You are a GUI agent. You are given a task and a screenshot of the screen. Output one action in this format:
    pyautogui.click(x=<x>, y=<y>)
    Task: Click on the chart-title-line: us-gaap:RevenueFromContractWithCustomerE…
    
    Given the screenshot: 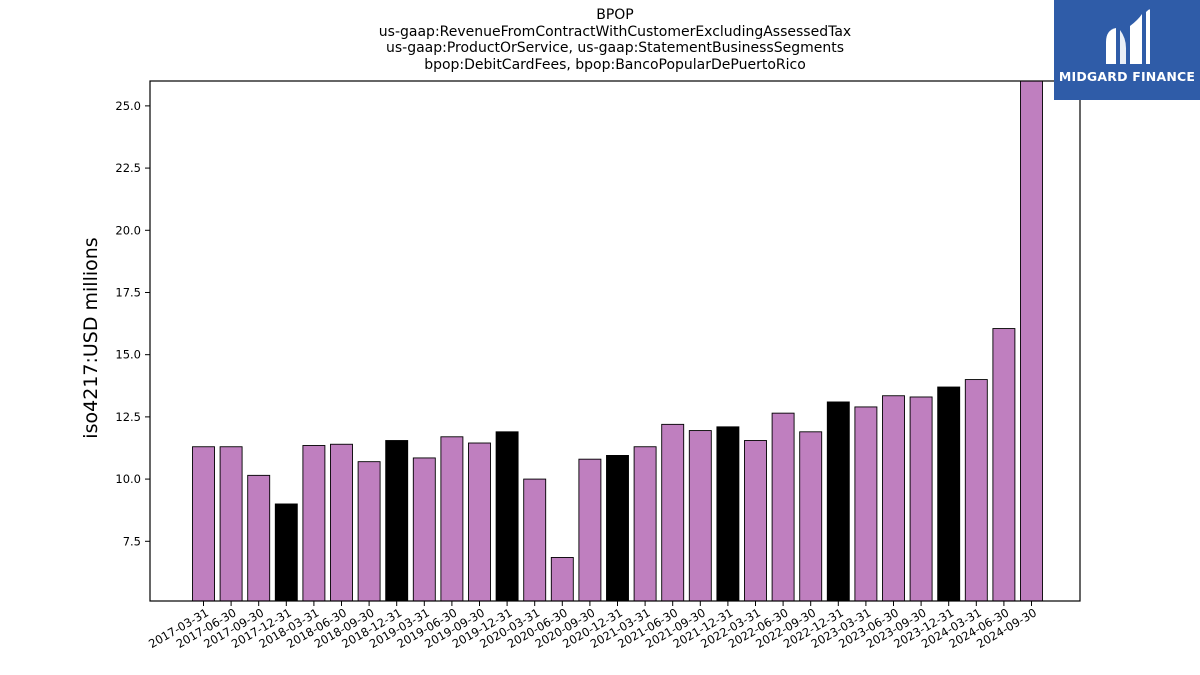 What is the action you would take?
    pyautogui.click(x=615, y=31)
    